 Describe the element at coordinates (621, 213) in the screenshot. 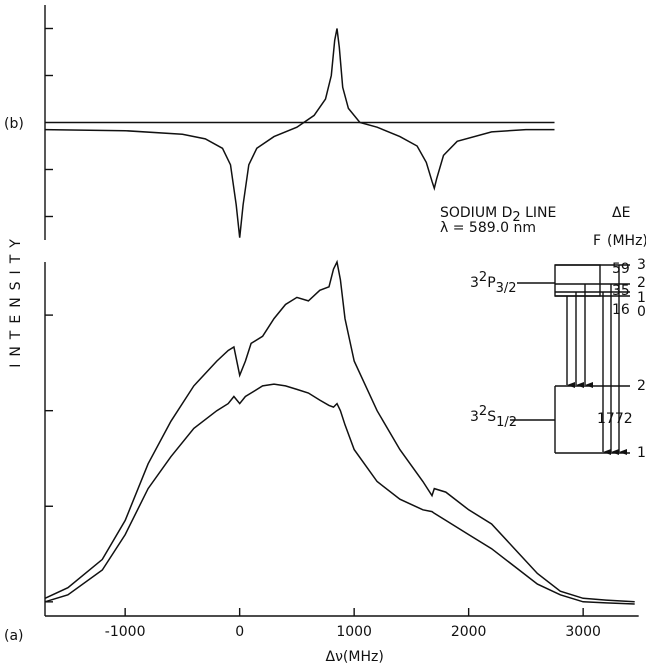

I see `de-header: ΔE` at that location.